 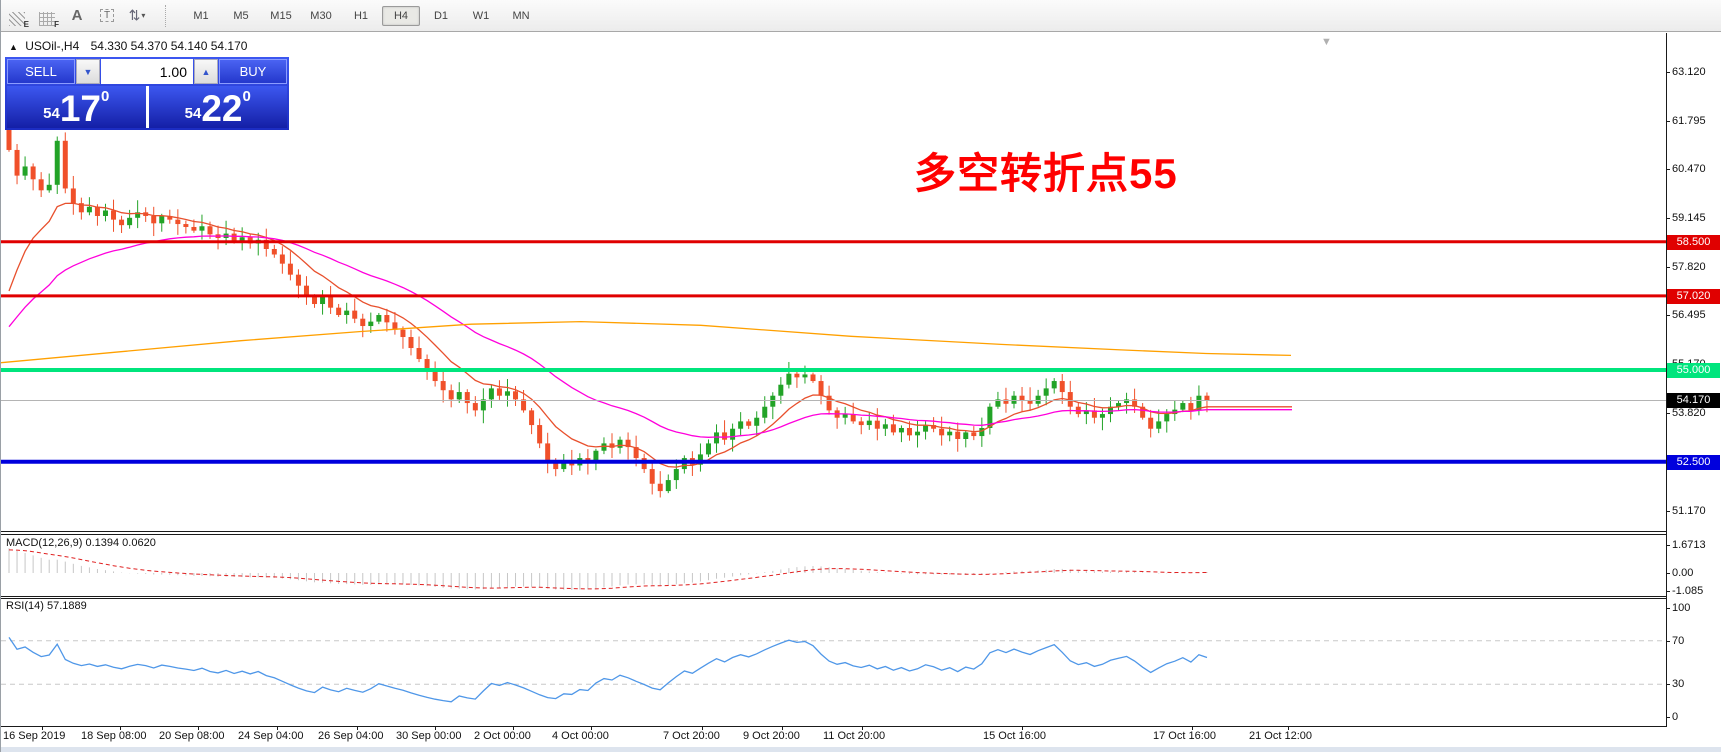 I want to click on time-axis-label: 18 Sep 08:00, so click(x=114, y=736).